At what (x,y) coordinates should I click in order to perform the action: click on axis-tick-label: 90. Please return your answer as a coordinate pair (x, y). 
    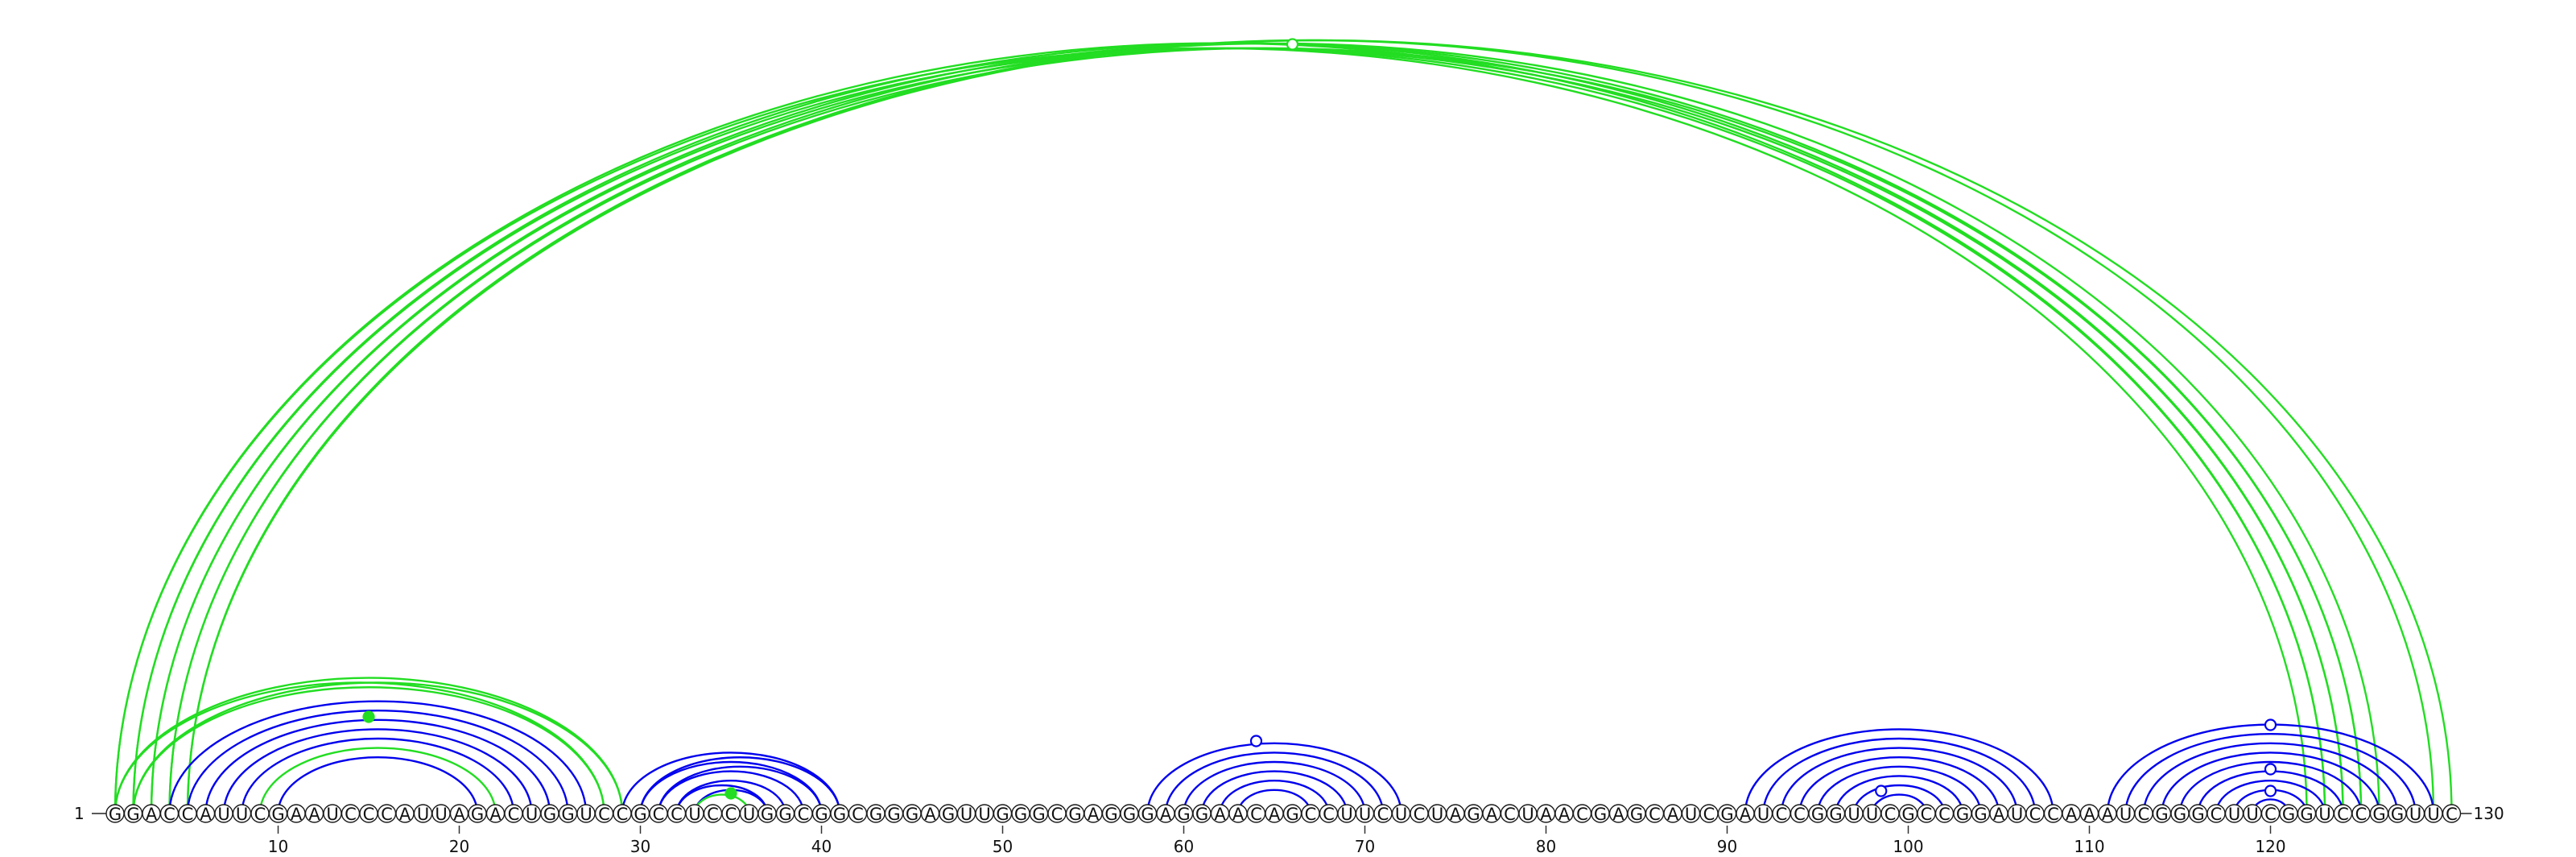
    Looking at the image, I should click on (1727, 846).